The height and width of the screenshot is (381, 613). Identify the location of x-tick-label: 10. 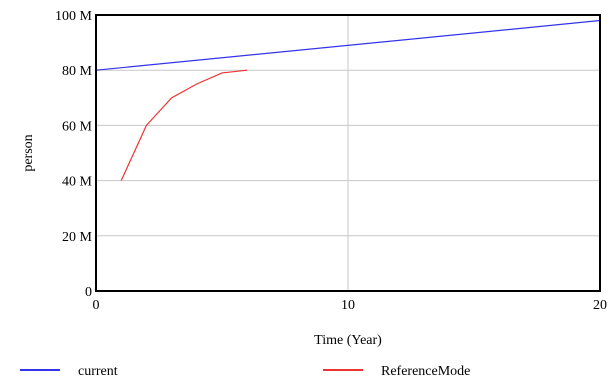
(348, 305).